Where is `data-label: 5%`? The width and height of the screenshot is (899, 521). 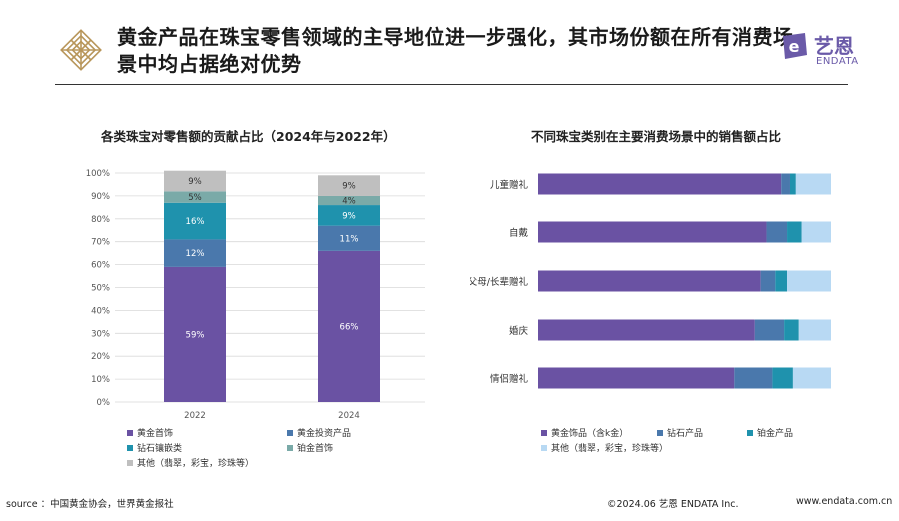 data-label: 5% is located at coordinates (195, 198).